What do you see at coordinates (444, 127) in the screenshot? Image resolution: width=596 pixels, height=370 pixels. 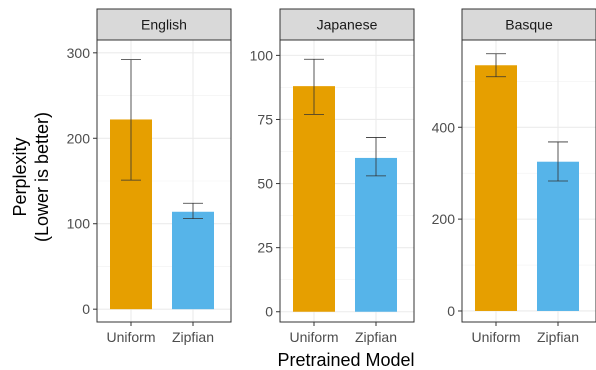 I see `y-tick-label: 400` at bounding box center [444, 127].